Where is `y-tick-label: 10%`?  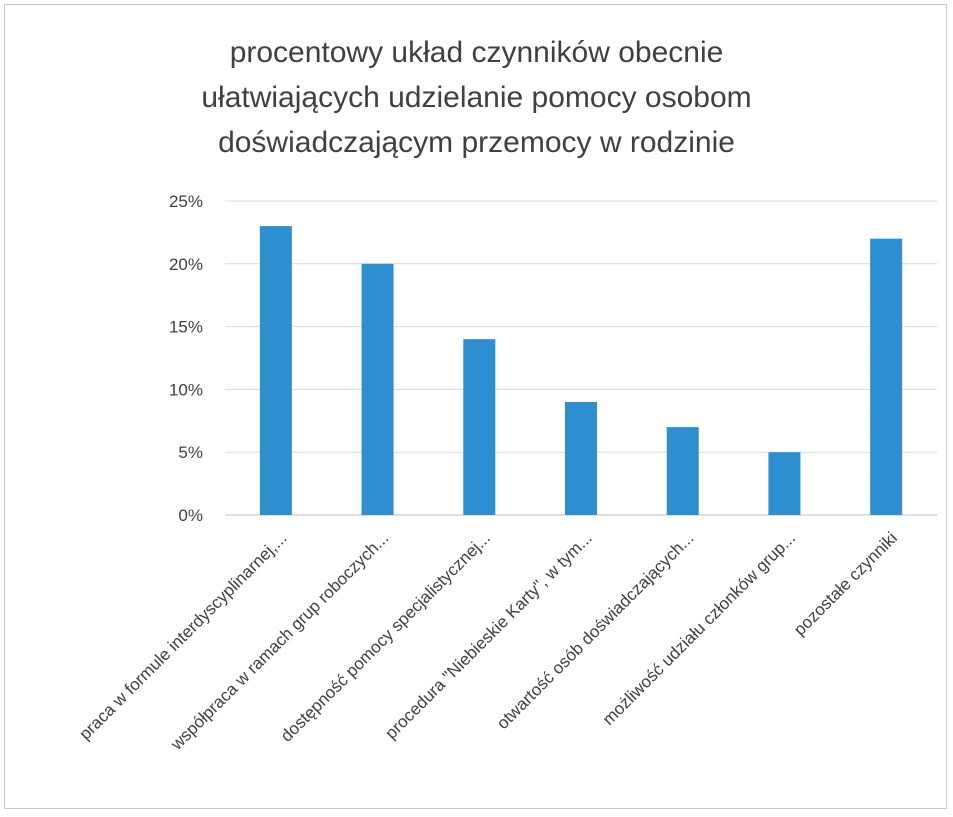
y-tick-label: 10% is located at coordinates (186, 389).